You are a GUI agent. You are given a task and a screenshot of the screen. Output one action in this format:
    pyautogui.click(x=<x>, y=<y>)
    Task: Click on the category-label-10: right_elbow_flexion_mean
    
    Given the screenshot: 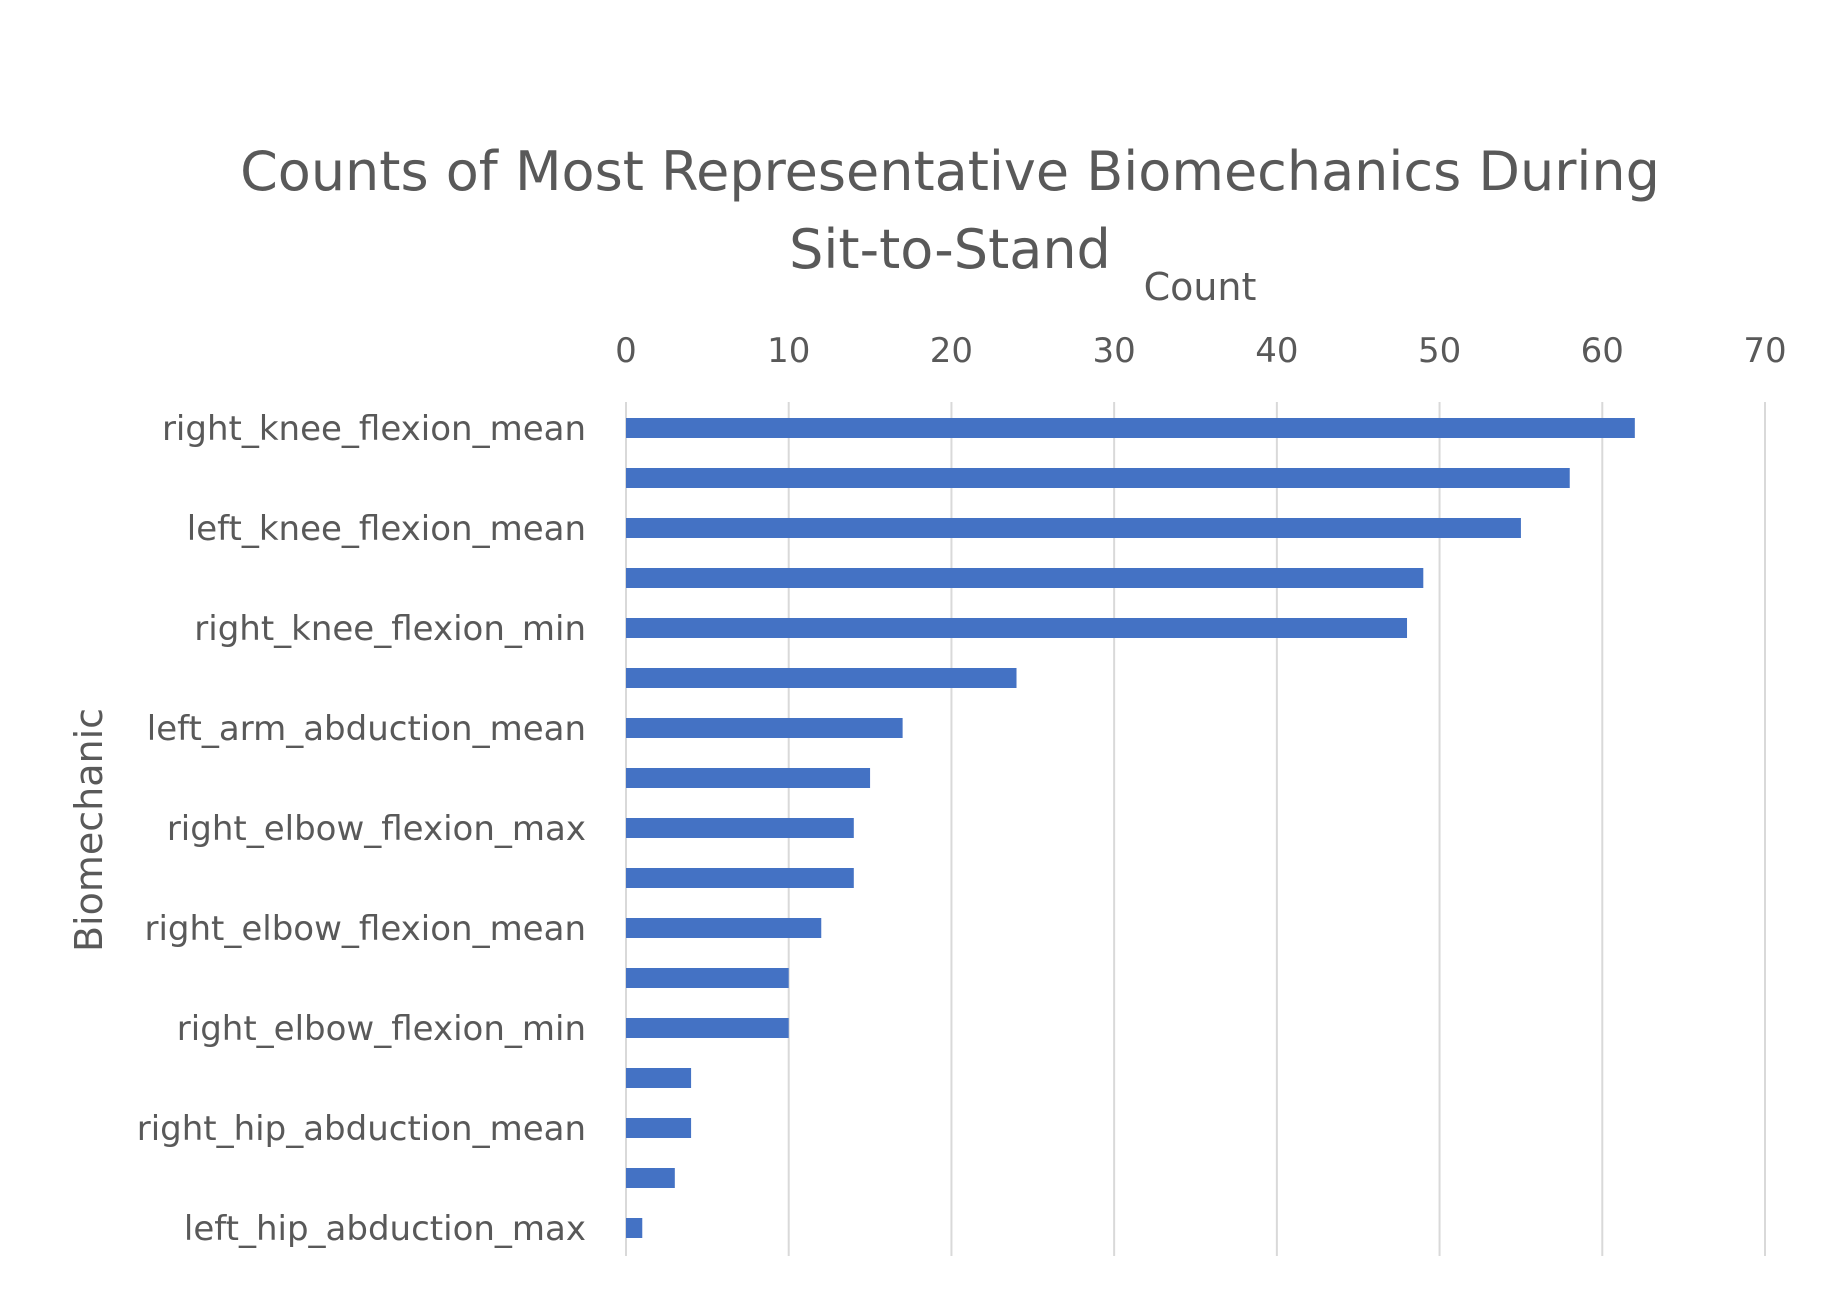 What is the action you would take?
    pyautogui.click(x=365, y=929)
    